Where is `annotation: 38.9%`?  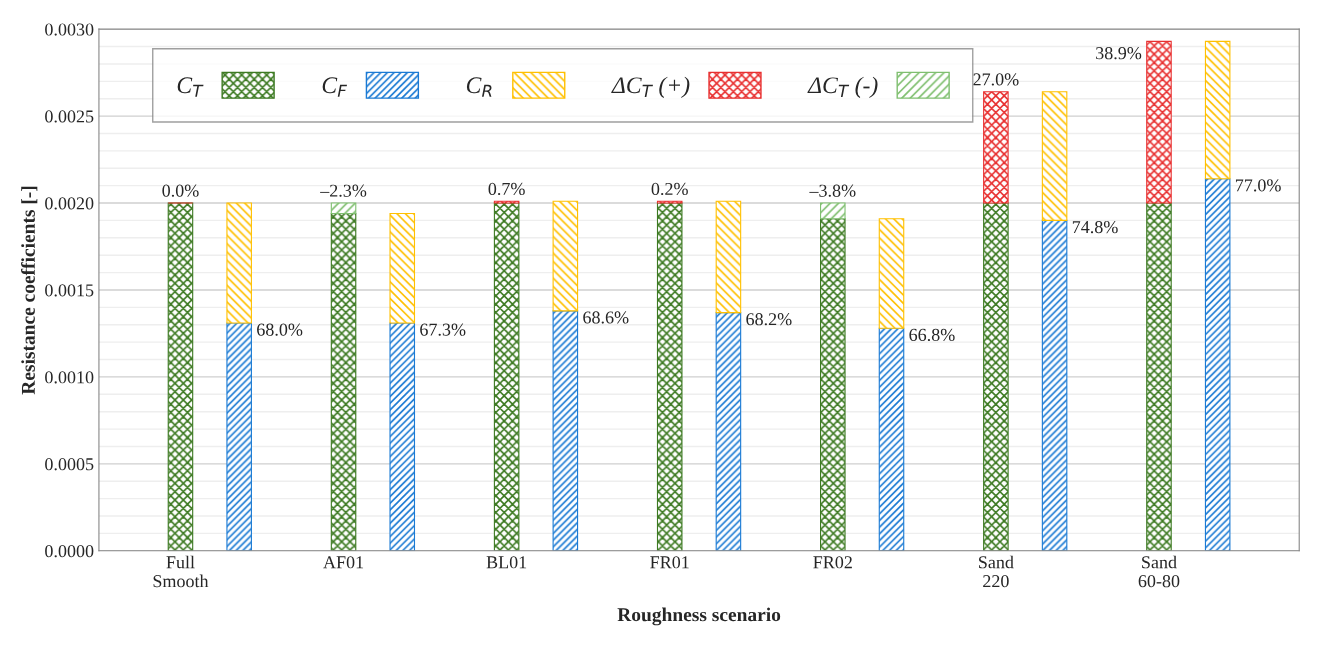 annotation: 38.9% is located at coordinates (1119, 53).